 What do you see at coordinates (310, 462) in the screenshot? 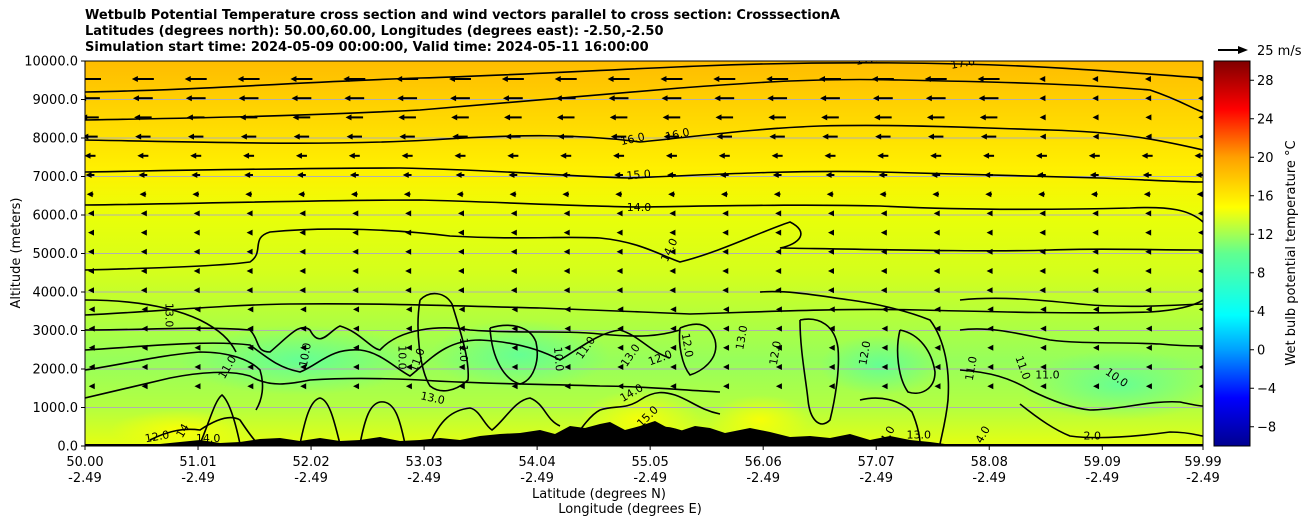
I see `x-tick-label-lat: 52.02` at bounding box center [310, 462].